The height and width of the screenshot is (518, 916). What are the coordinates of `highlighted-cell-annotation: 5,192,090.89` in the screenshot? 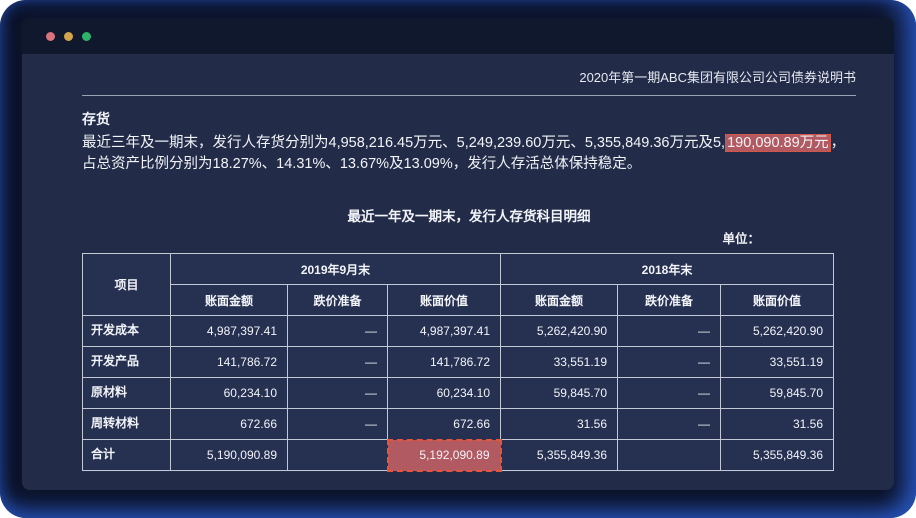 It's located at (444, 455).